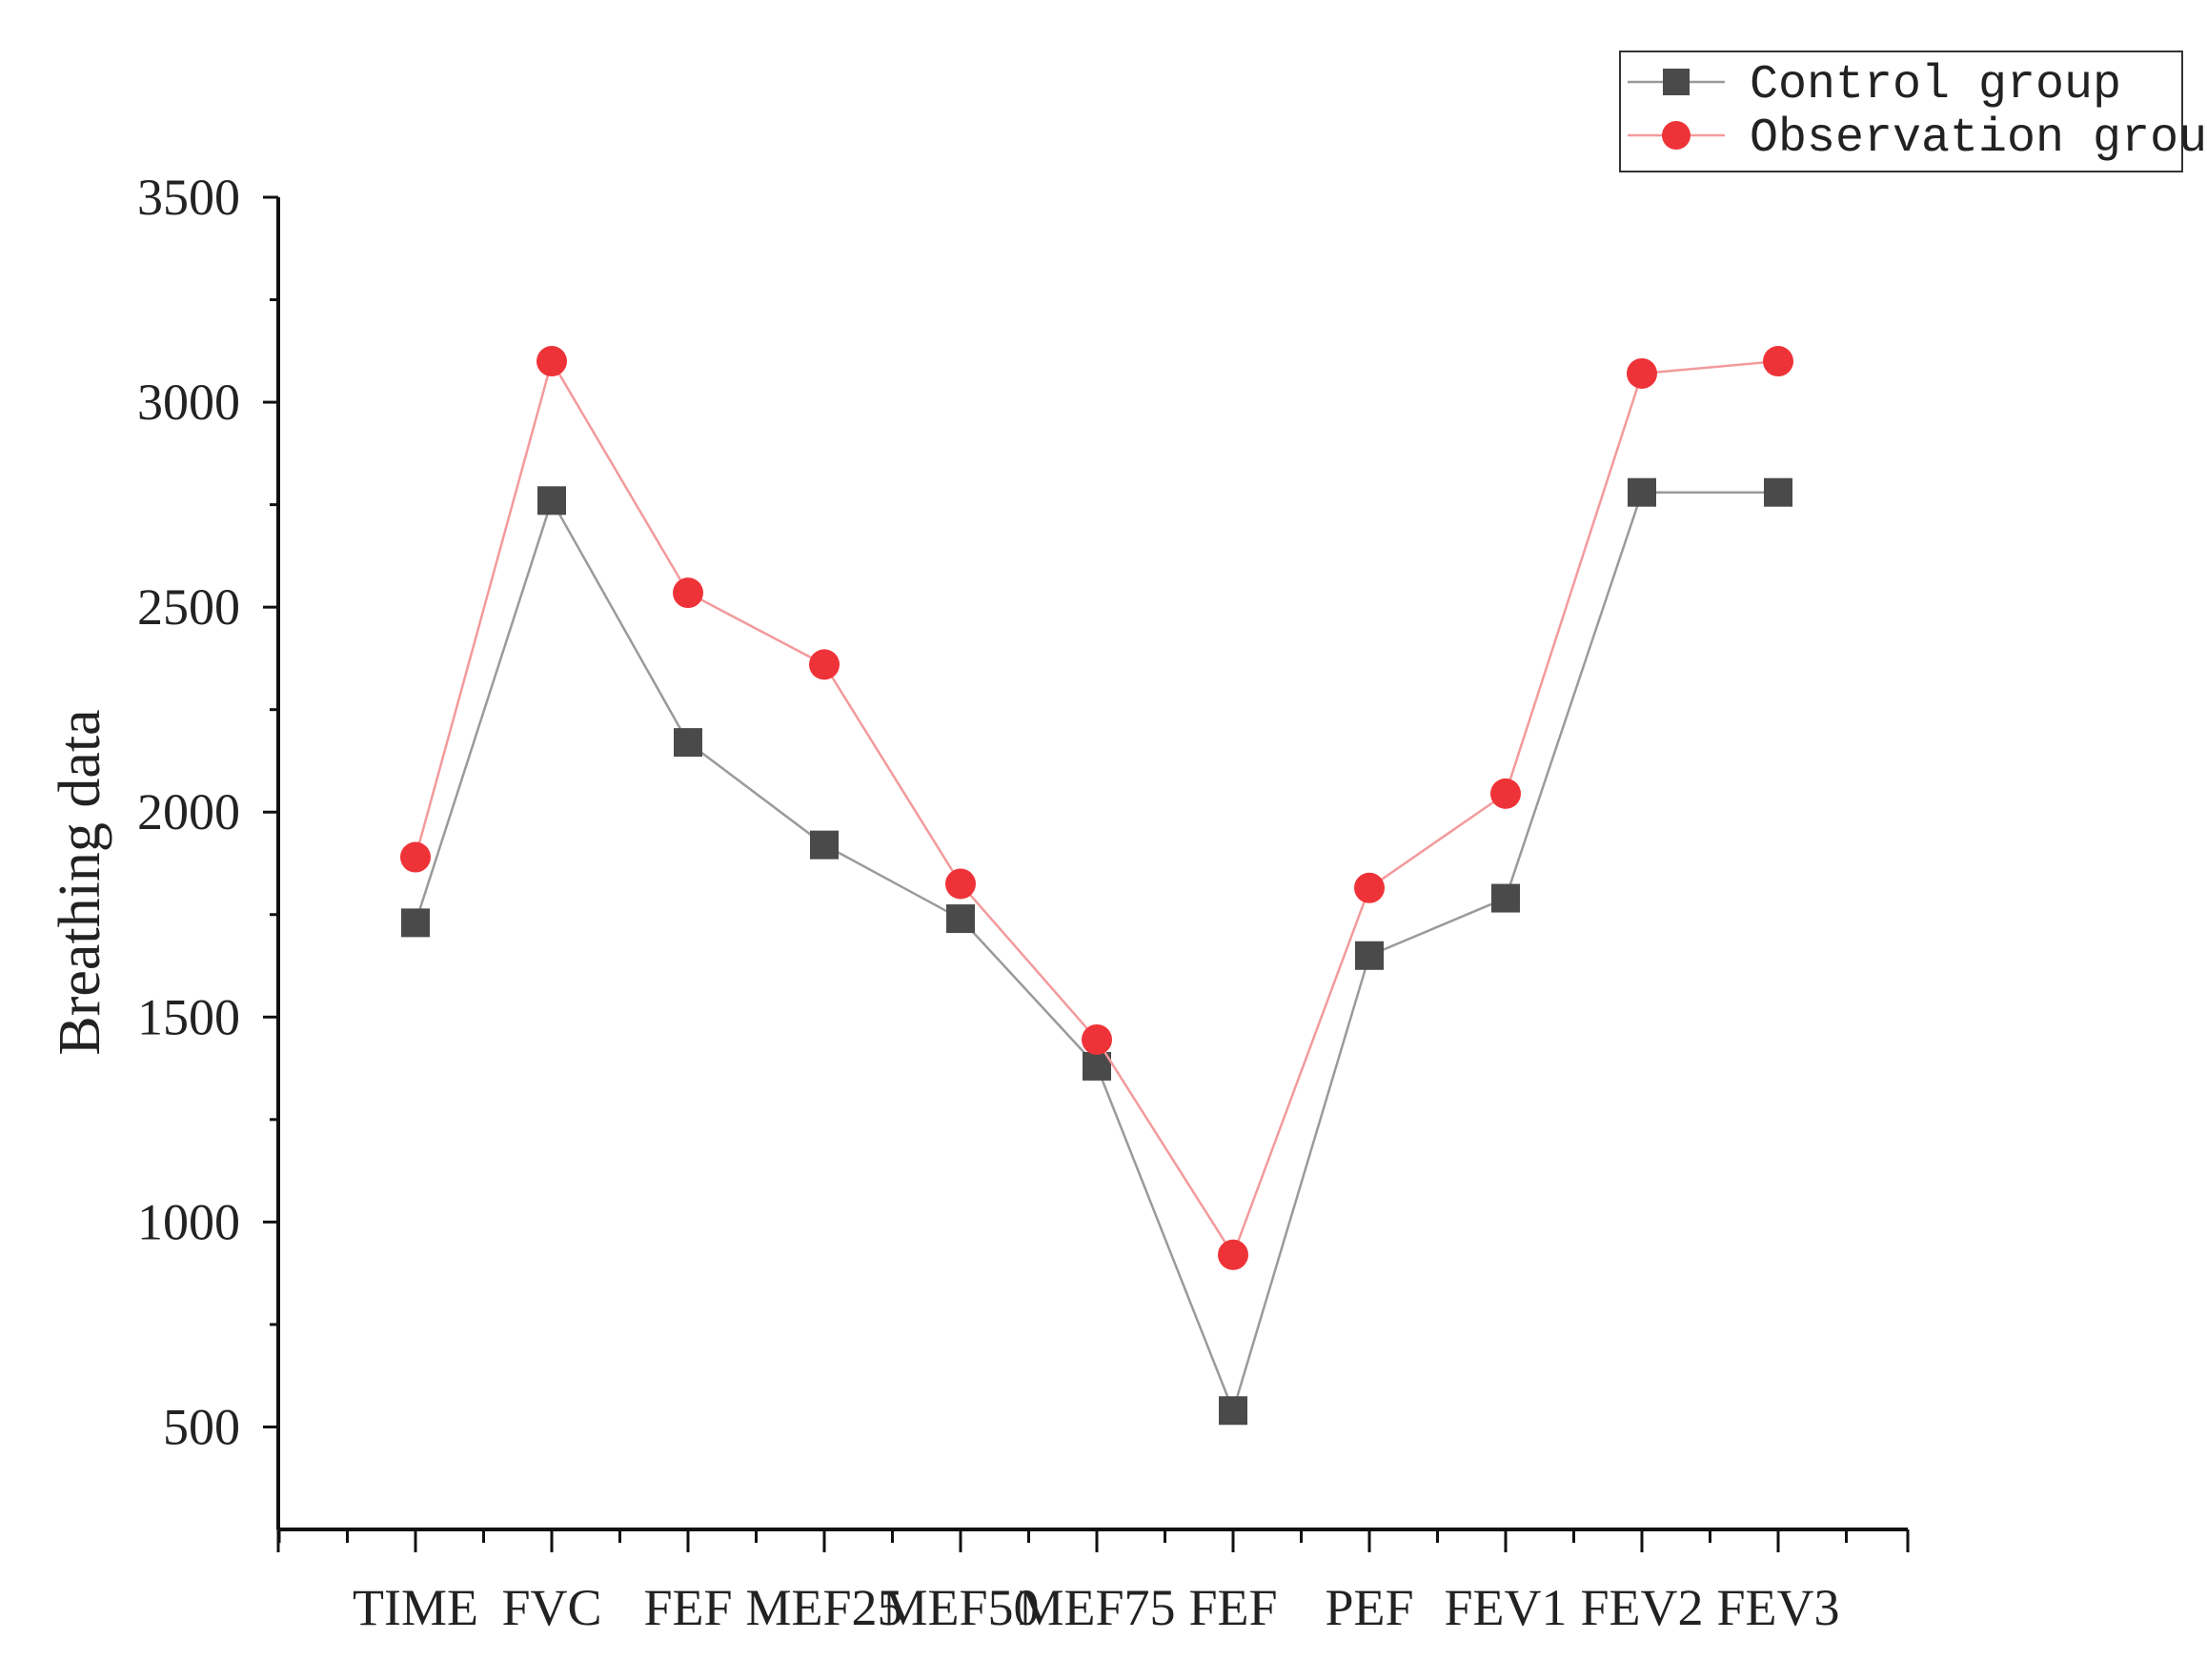 This screenshot has height=1680, width=2207. Describe the element at coordinates (551, 1608) in the screenshot. I see `x-tick-label: FVC` at that location.